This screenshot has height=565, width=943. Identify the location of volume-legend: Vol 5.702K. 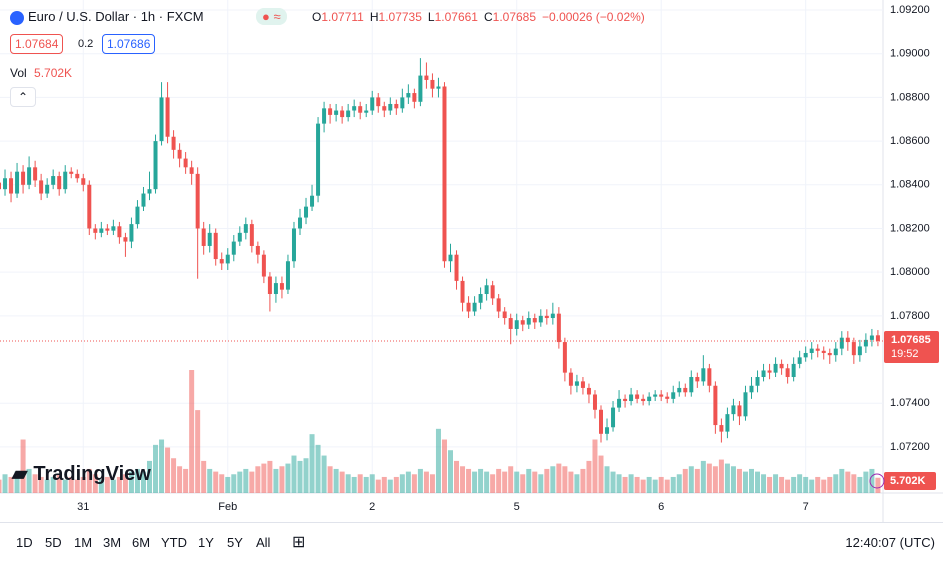
(41, 73).